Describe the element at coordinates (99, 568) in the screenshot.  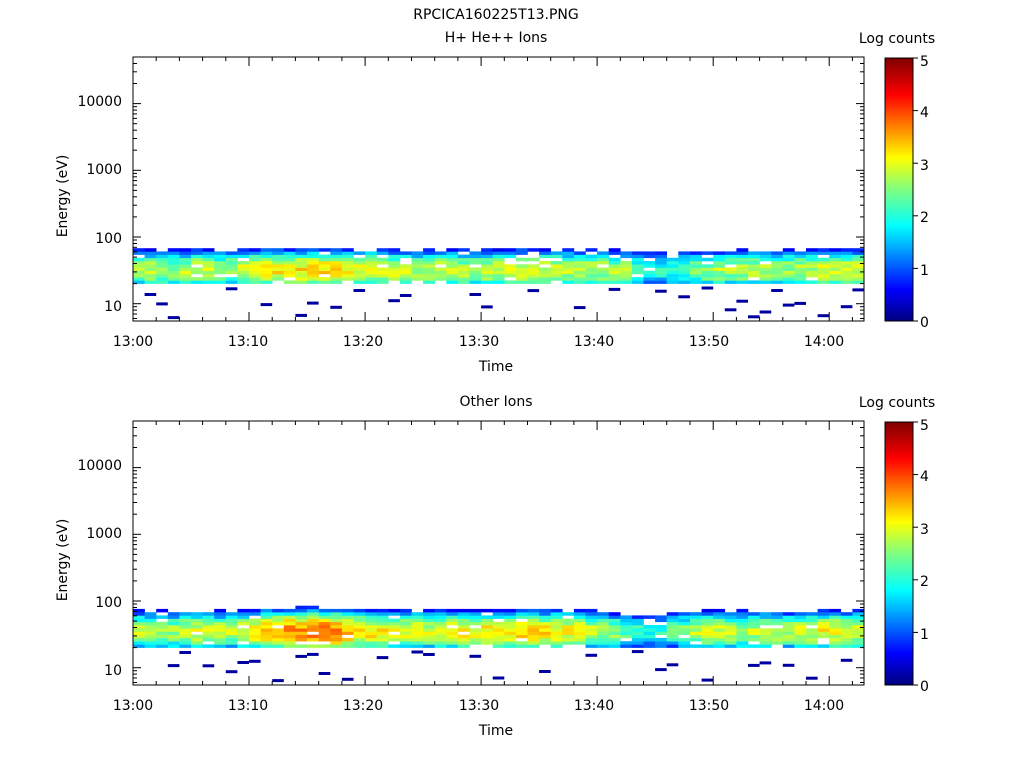
I see `panel-2-y-tick-labels: 10000 1000 100 10` at that location.